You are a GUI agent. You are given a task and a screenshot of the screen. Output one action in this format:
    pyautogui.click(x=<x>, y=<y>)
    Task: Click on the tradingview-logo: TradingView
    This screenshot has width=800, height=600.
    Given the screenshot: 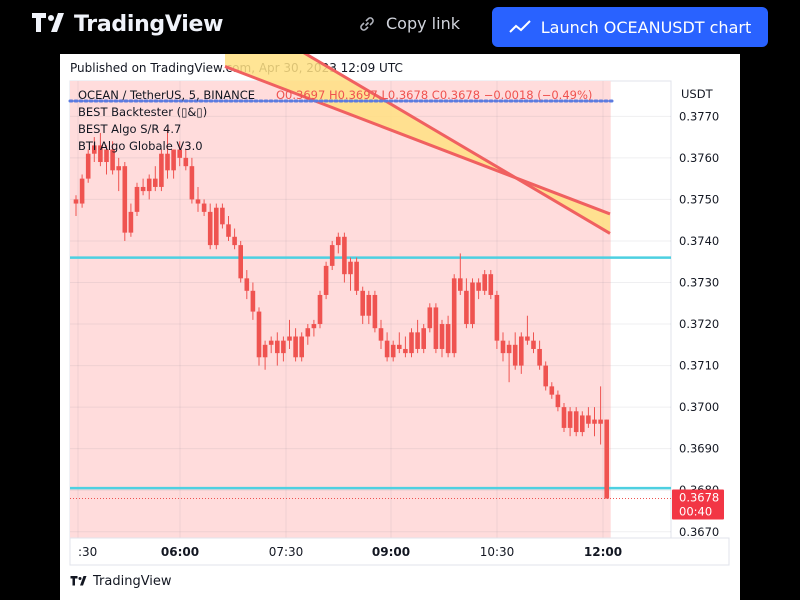 What is the action you would take?
    pyautogui.click(x=127, y=24)
    